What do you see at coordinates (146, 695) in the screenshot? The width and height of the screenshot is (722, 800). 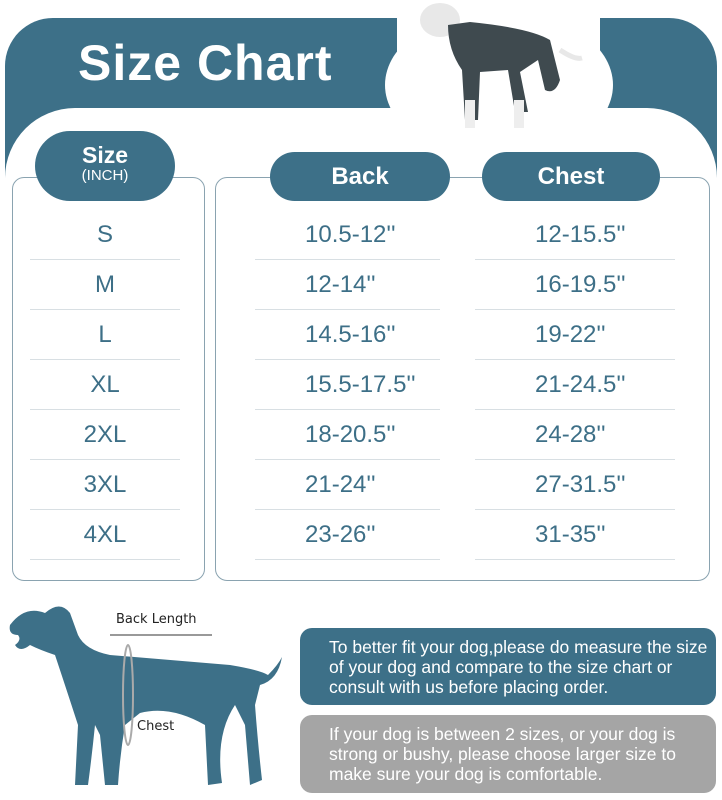 I see `dog-measurement-diagram` at bounding box center [146, 695].